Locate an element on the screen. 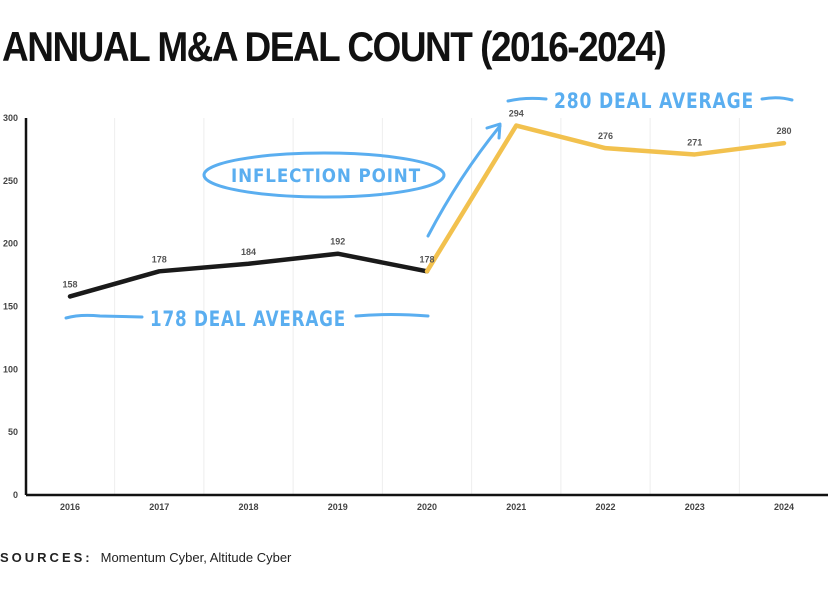 The height and width of the screenshot is (592, 830). avg-late-annotation: 280 DEAL AVERAGE is located at coordinates (650, 101).